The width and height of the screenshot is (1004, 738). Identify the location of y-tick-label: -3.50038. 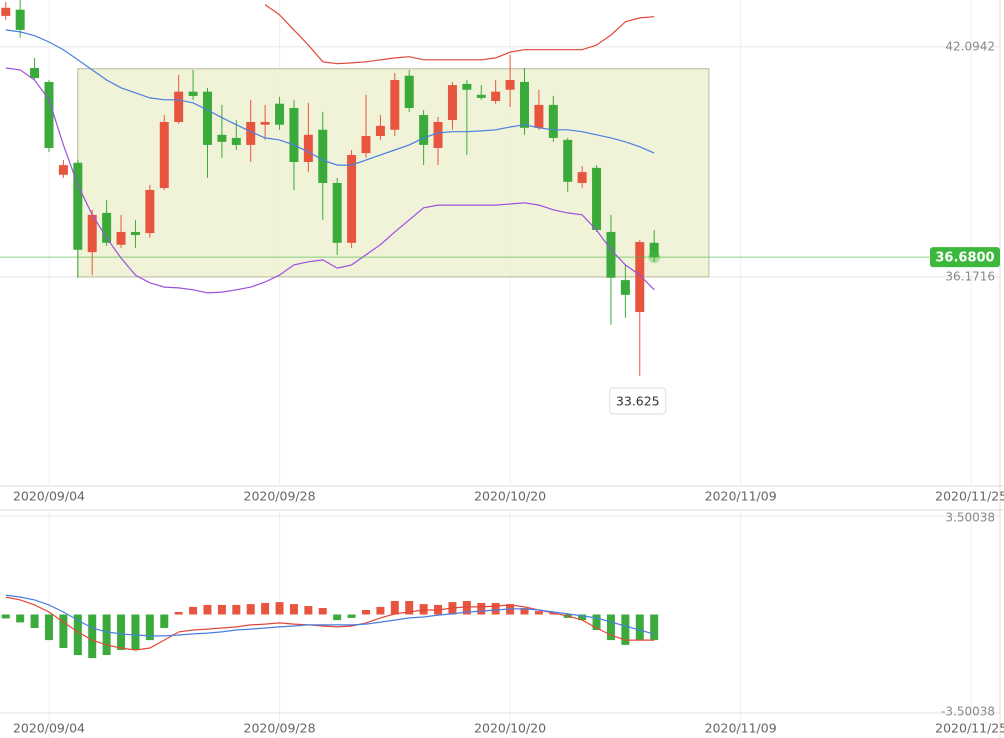
(968, 711).